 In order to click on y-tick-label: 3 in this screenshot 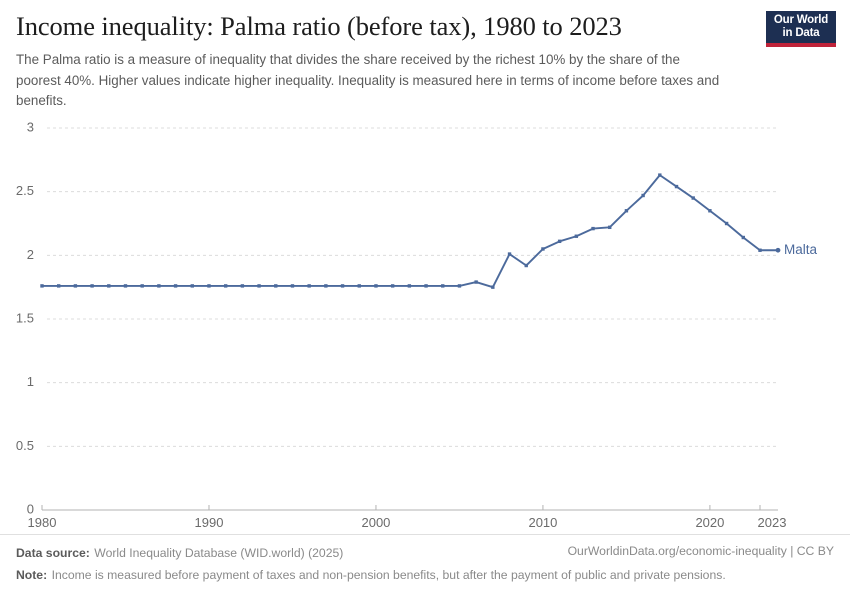, I will do `click(30, 126)`.